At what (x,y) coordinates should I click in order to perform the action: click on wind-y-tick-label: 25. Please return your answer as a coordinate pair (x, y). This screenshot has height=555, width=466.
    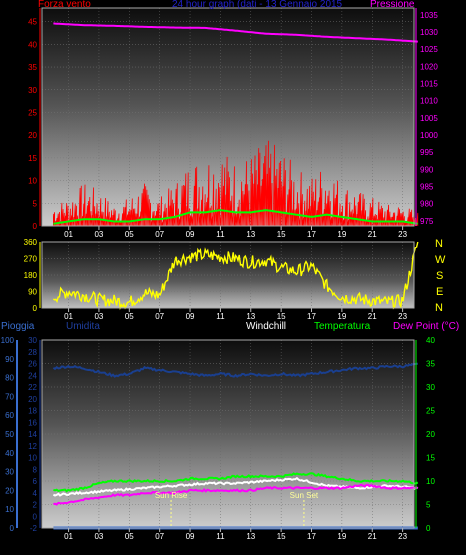
    Looking at the image, I should click on (32, 112).